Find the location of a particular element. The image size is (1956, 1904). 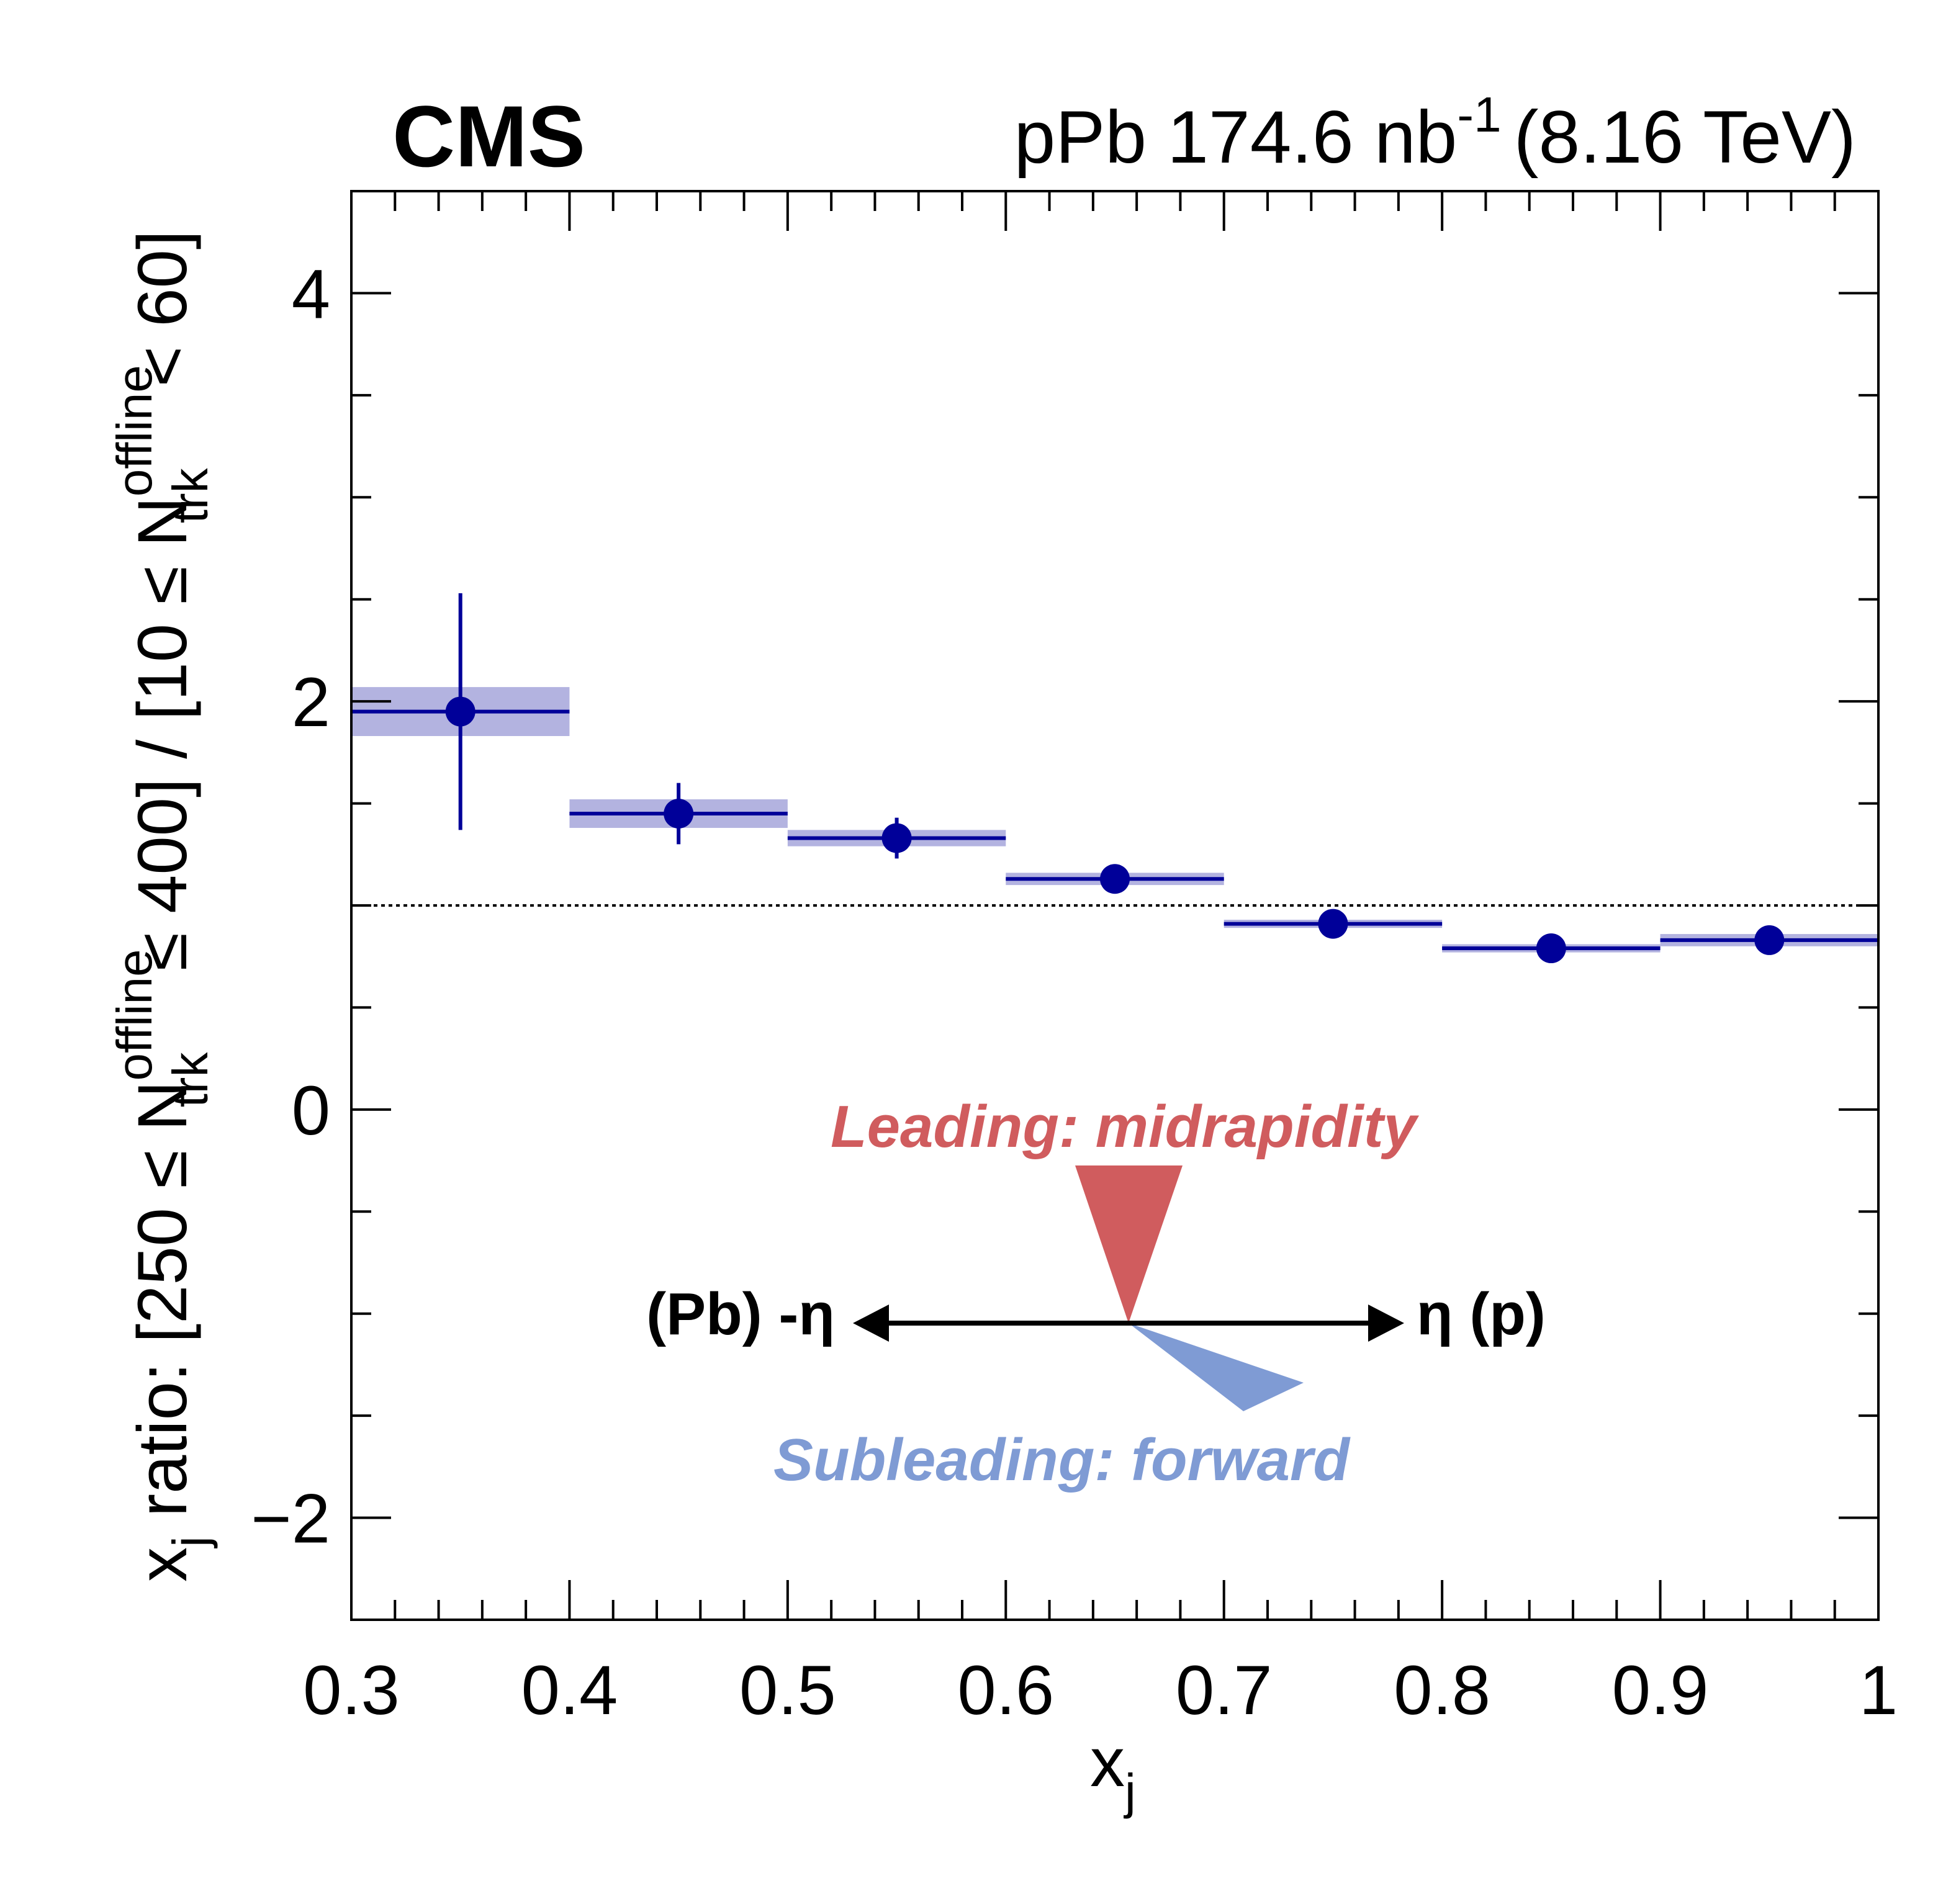

p-direction-label: η (p) is located at coordinates (1481, 1314).